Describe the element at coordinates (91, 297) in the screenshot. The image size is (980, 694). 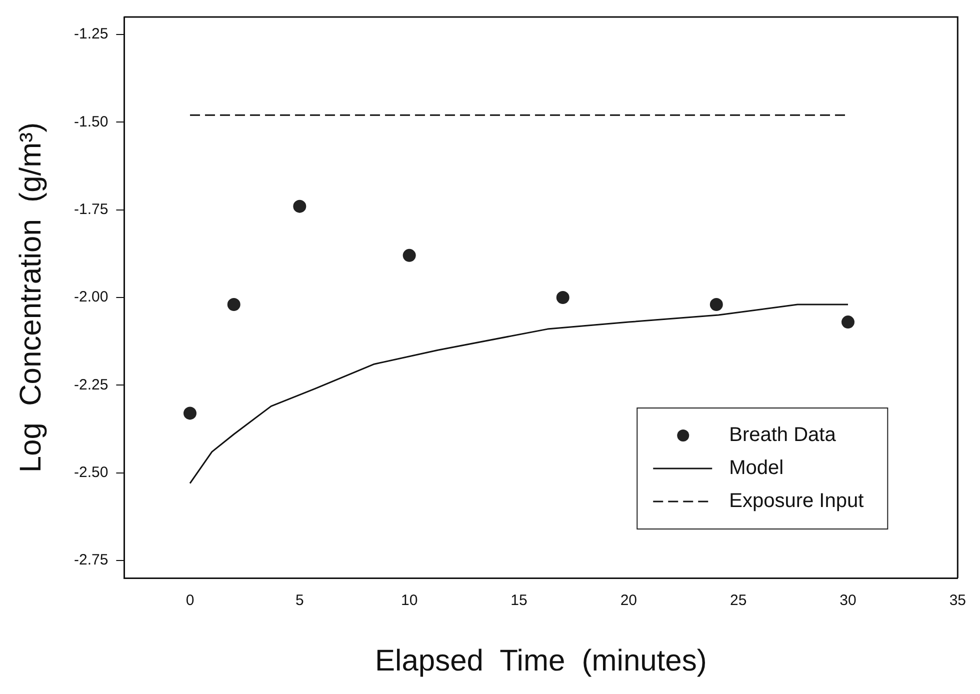
I see `y-tick-label: -2.00` at that location.